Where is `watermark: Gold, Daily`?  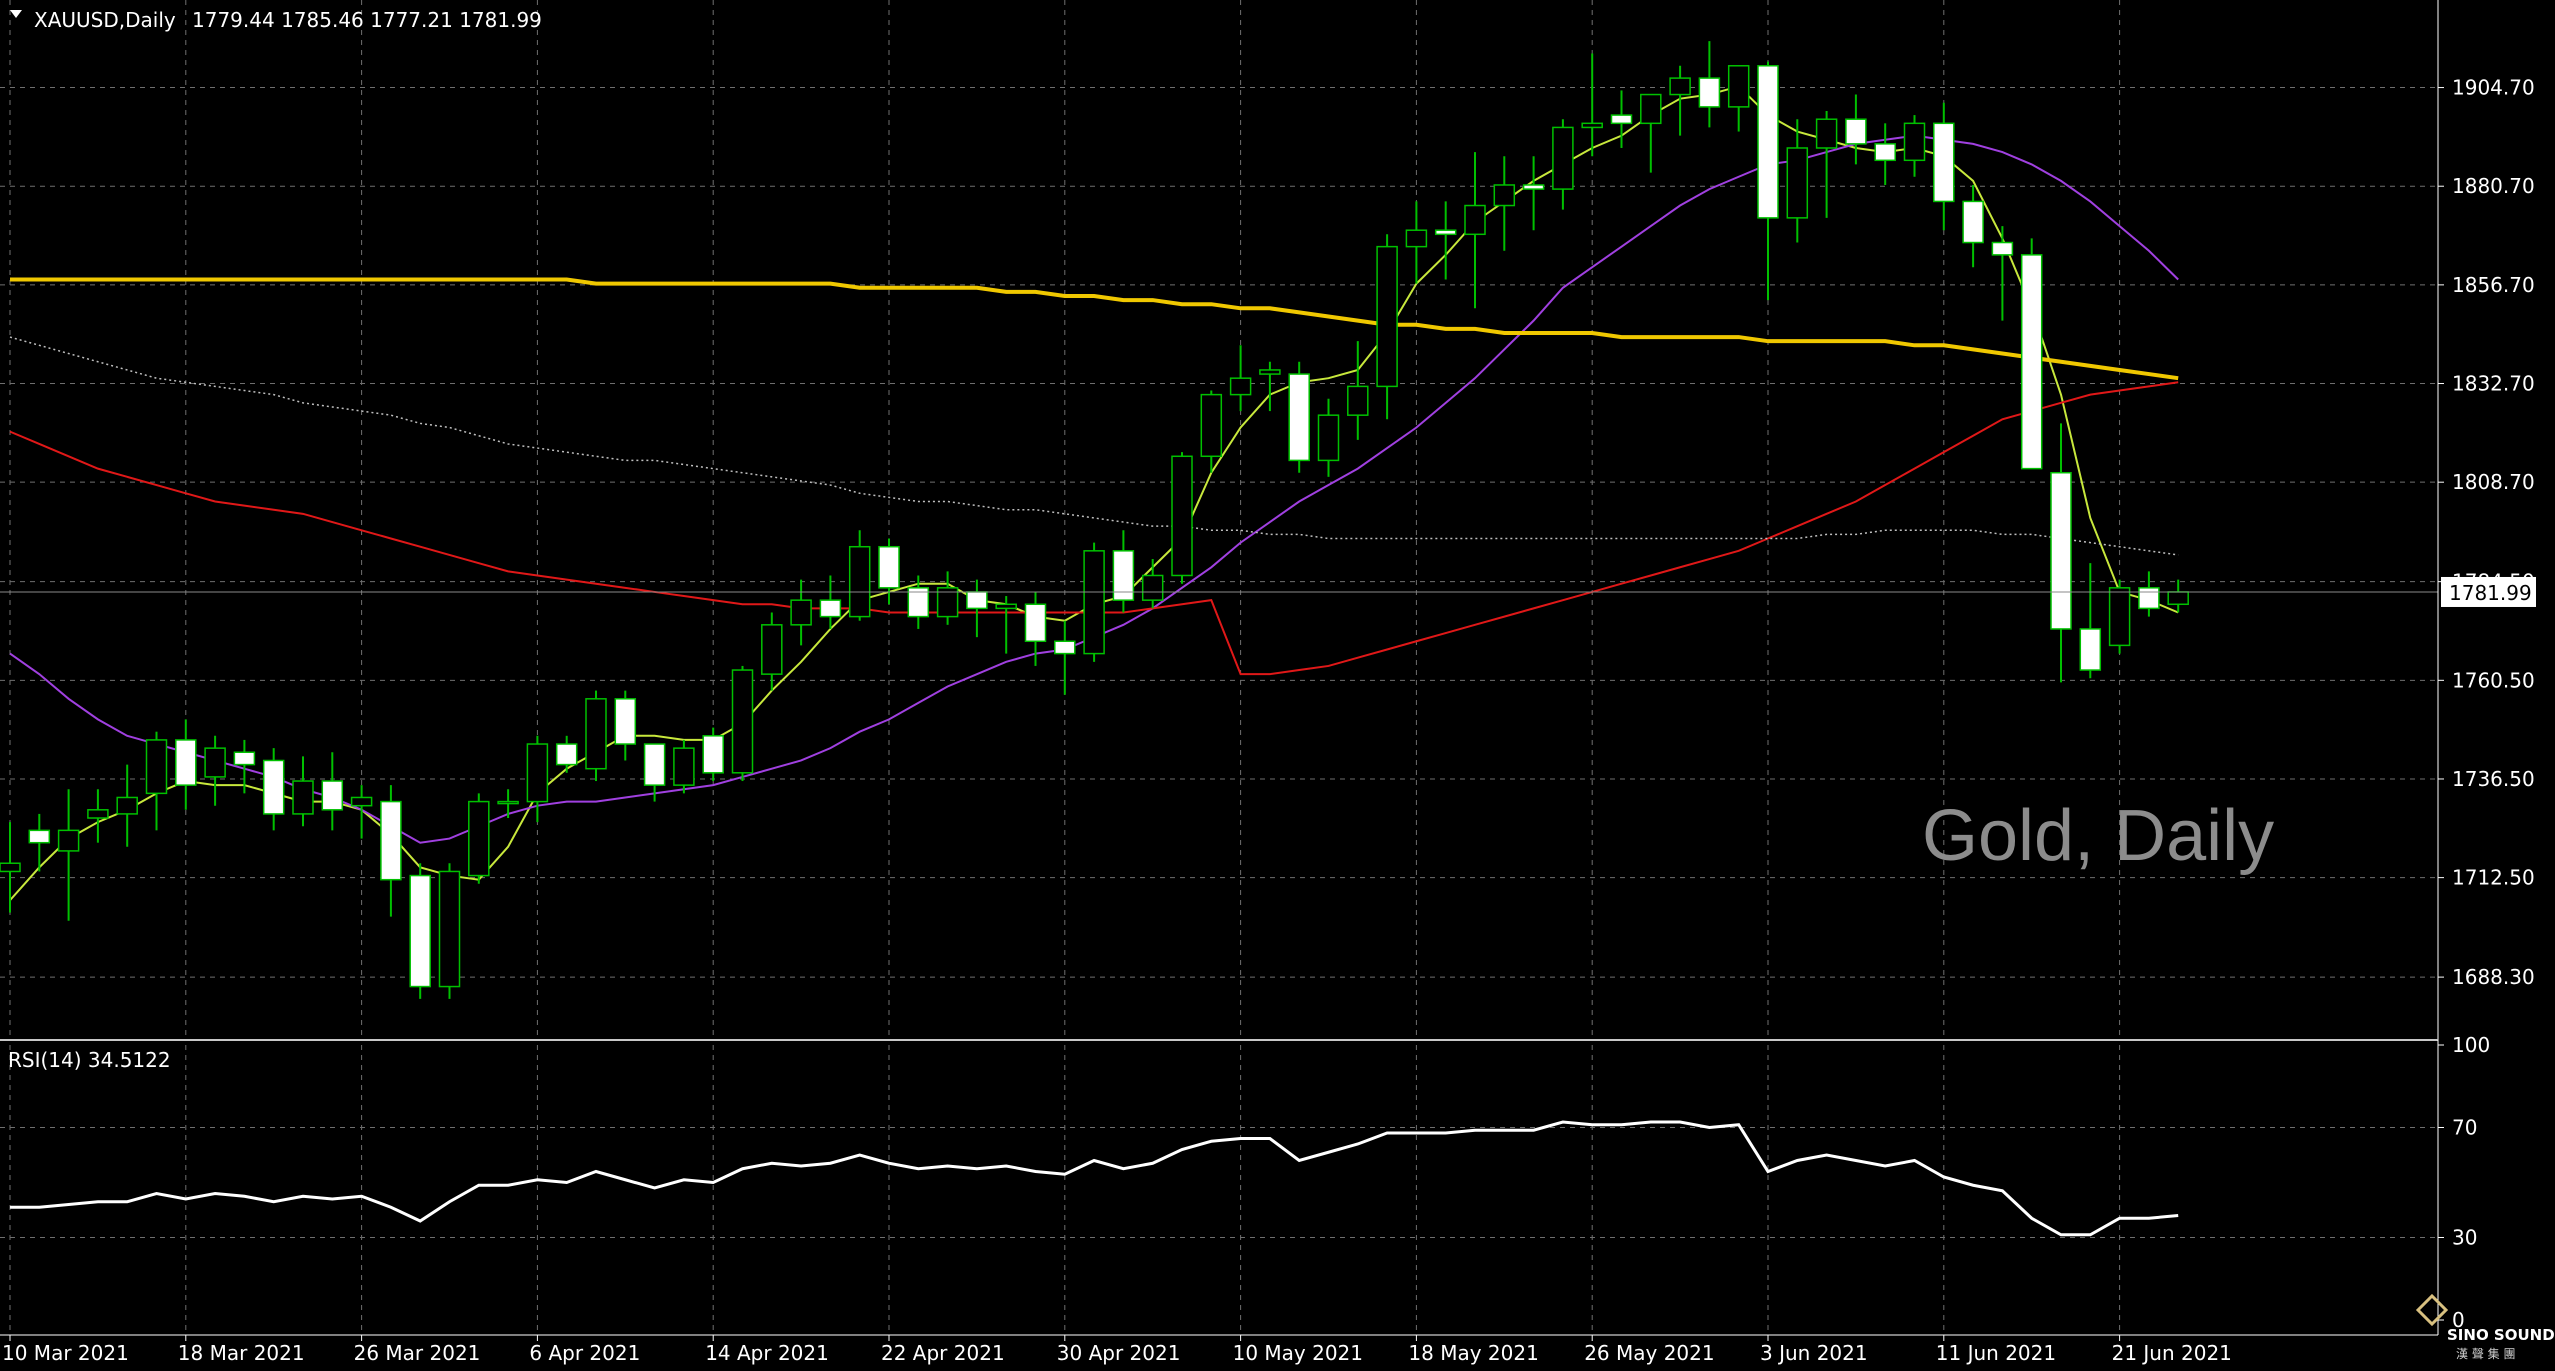 watermark: Gold, Daily is located at coordinates (2098, 836).